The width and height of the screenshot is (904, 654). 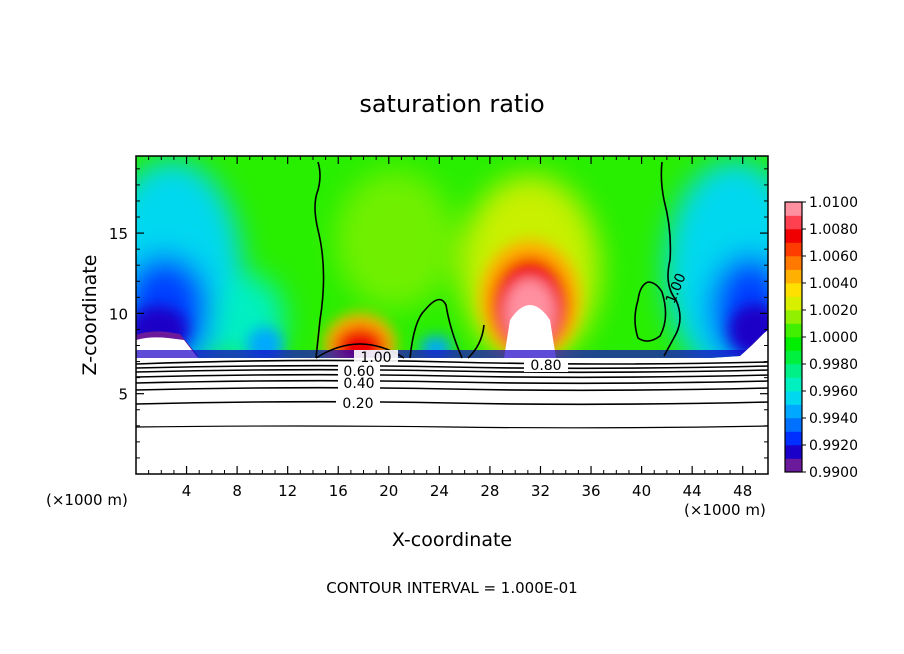 What do you see at coordinates (489, 491) in the screenshot?
I see `x-tick-label: 28` at bounding box center [489, 491].